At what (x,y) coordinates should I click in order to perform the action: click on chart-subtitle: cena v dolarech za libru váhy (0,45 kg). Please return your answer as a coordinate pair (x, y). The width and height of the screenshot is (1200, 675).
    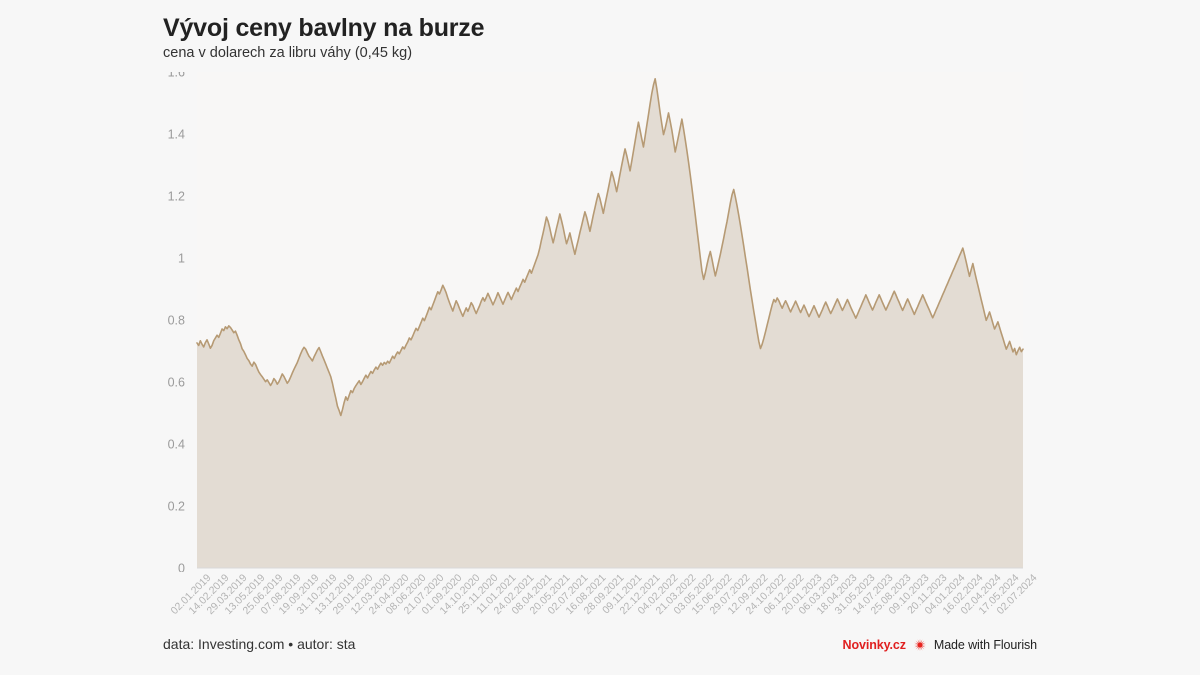
    Looking at the image, I should click on (288, 53).